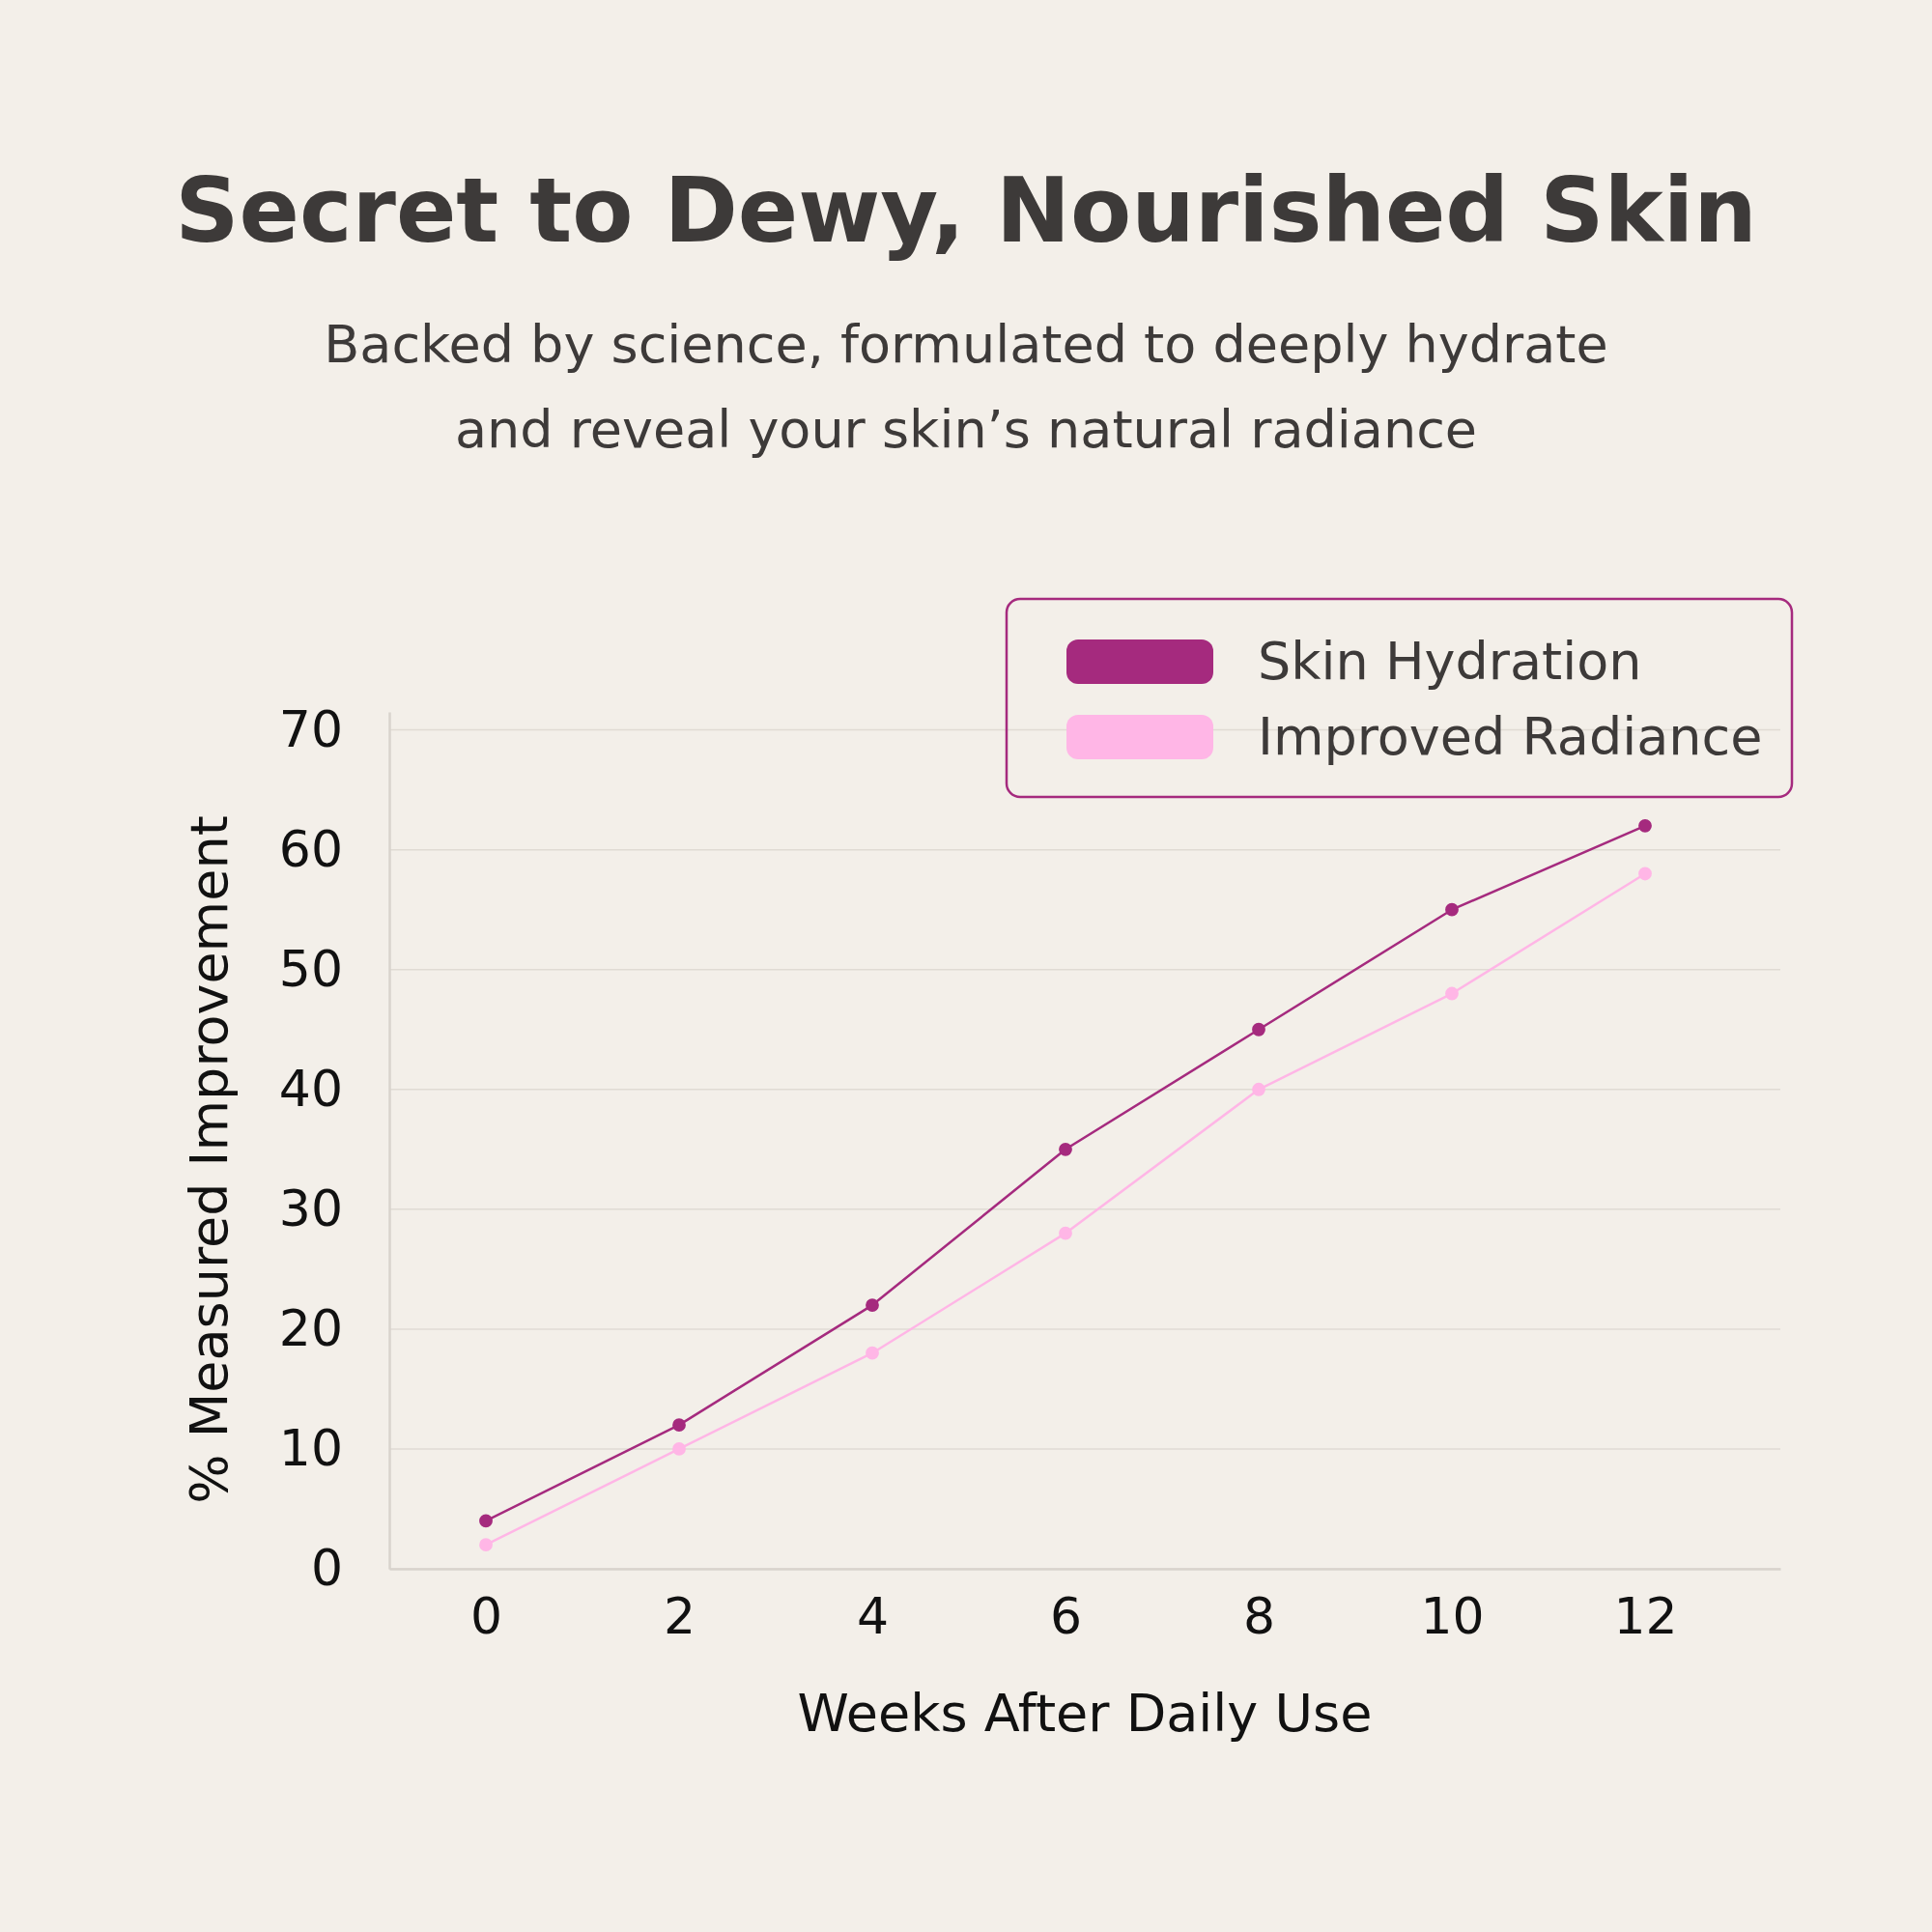 The height and width of the screenshot is (1932, 1932). What do you see at coordinates (1450, 661) in the screenshot?
I see `legend-label: Skin Hydration` at bounding box center [1450, 661].